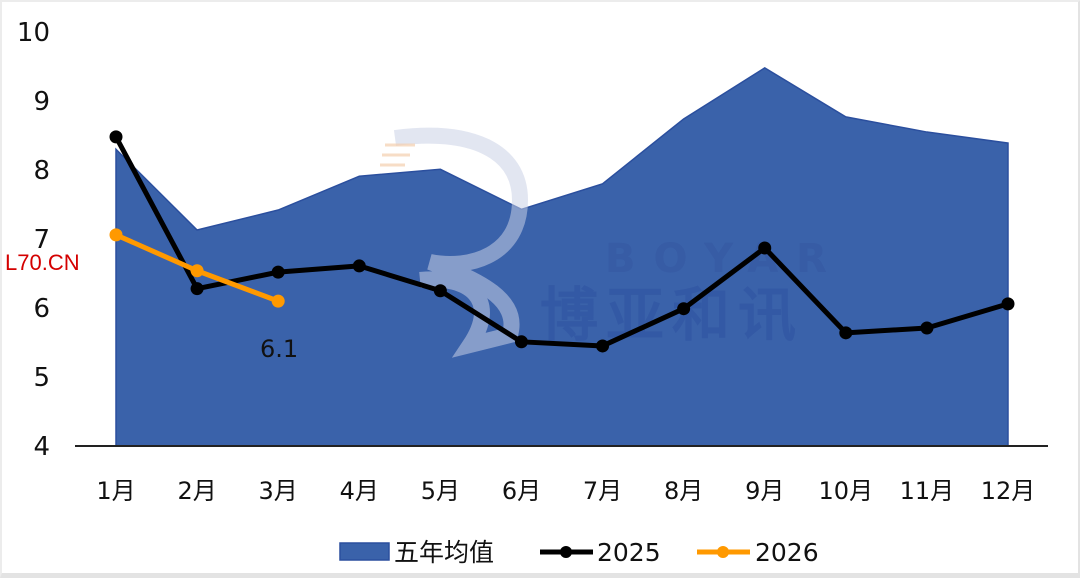 The image size is (1080, 578). What do you see at coordinates (723, 552) in the screenshot?
I see `dot-marker-orange-icon` at bounding box center [723, 552].